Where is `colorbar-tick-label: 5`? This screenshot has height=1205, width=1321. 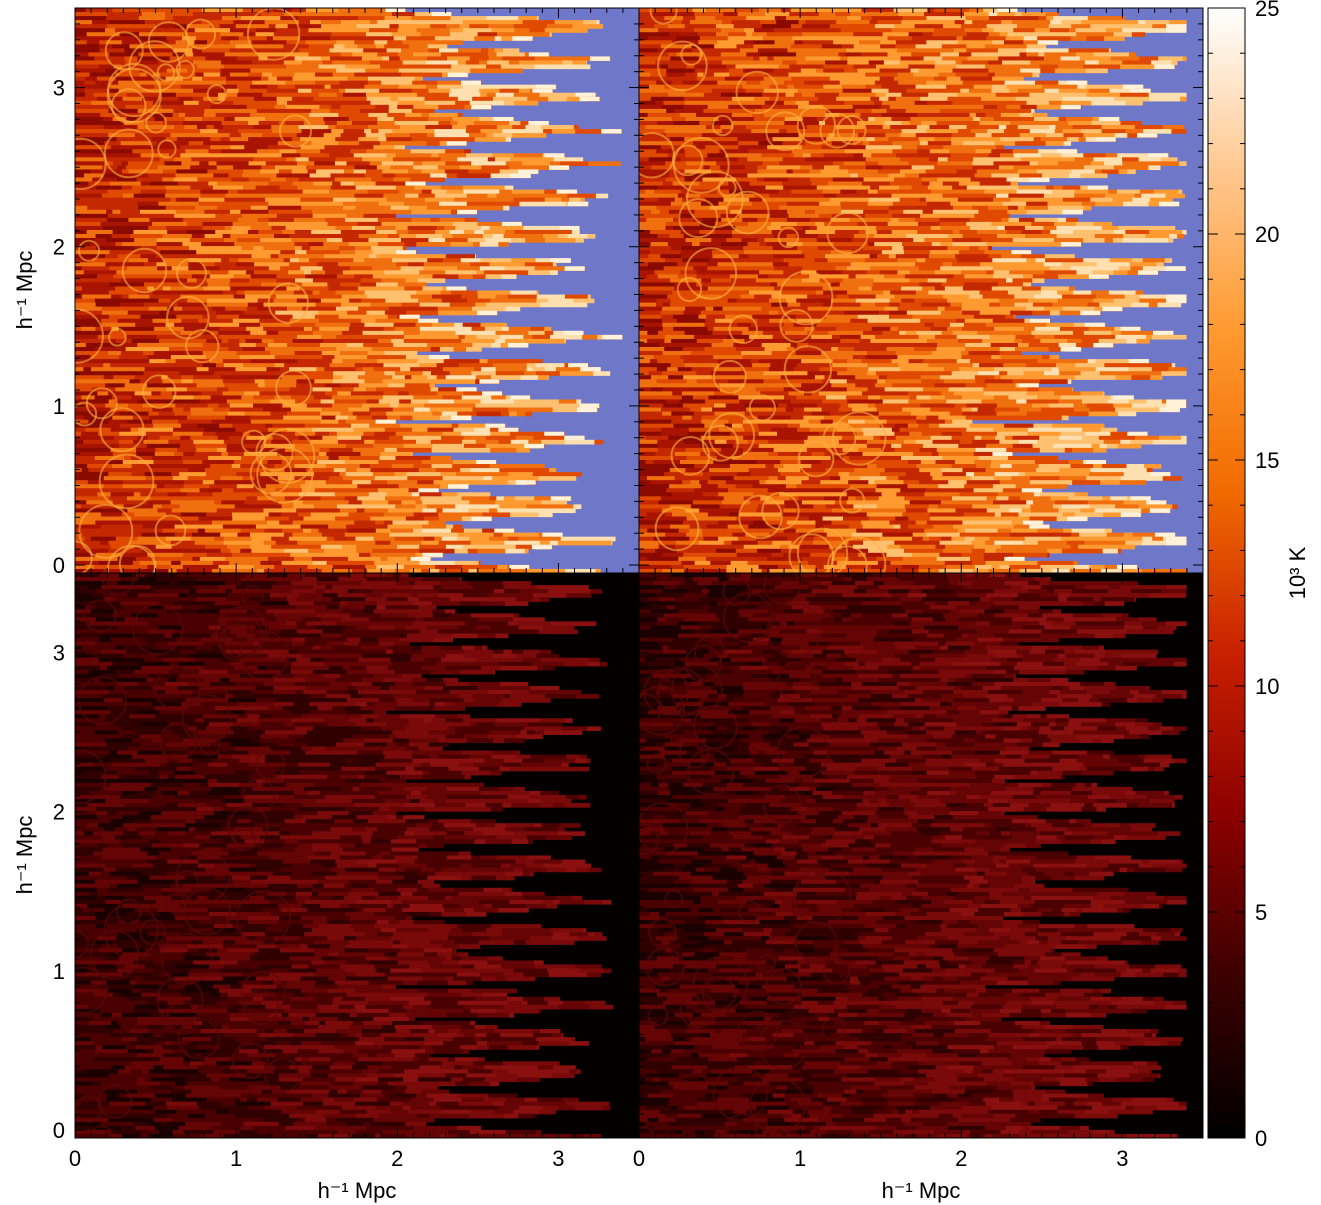
colorbar-tick-label: 5 is located at coordinates (1261, 912).